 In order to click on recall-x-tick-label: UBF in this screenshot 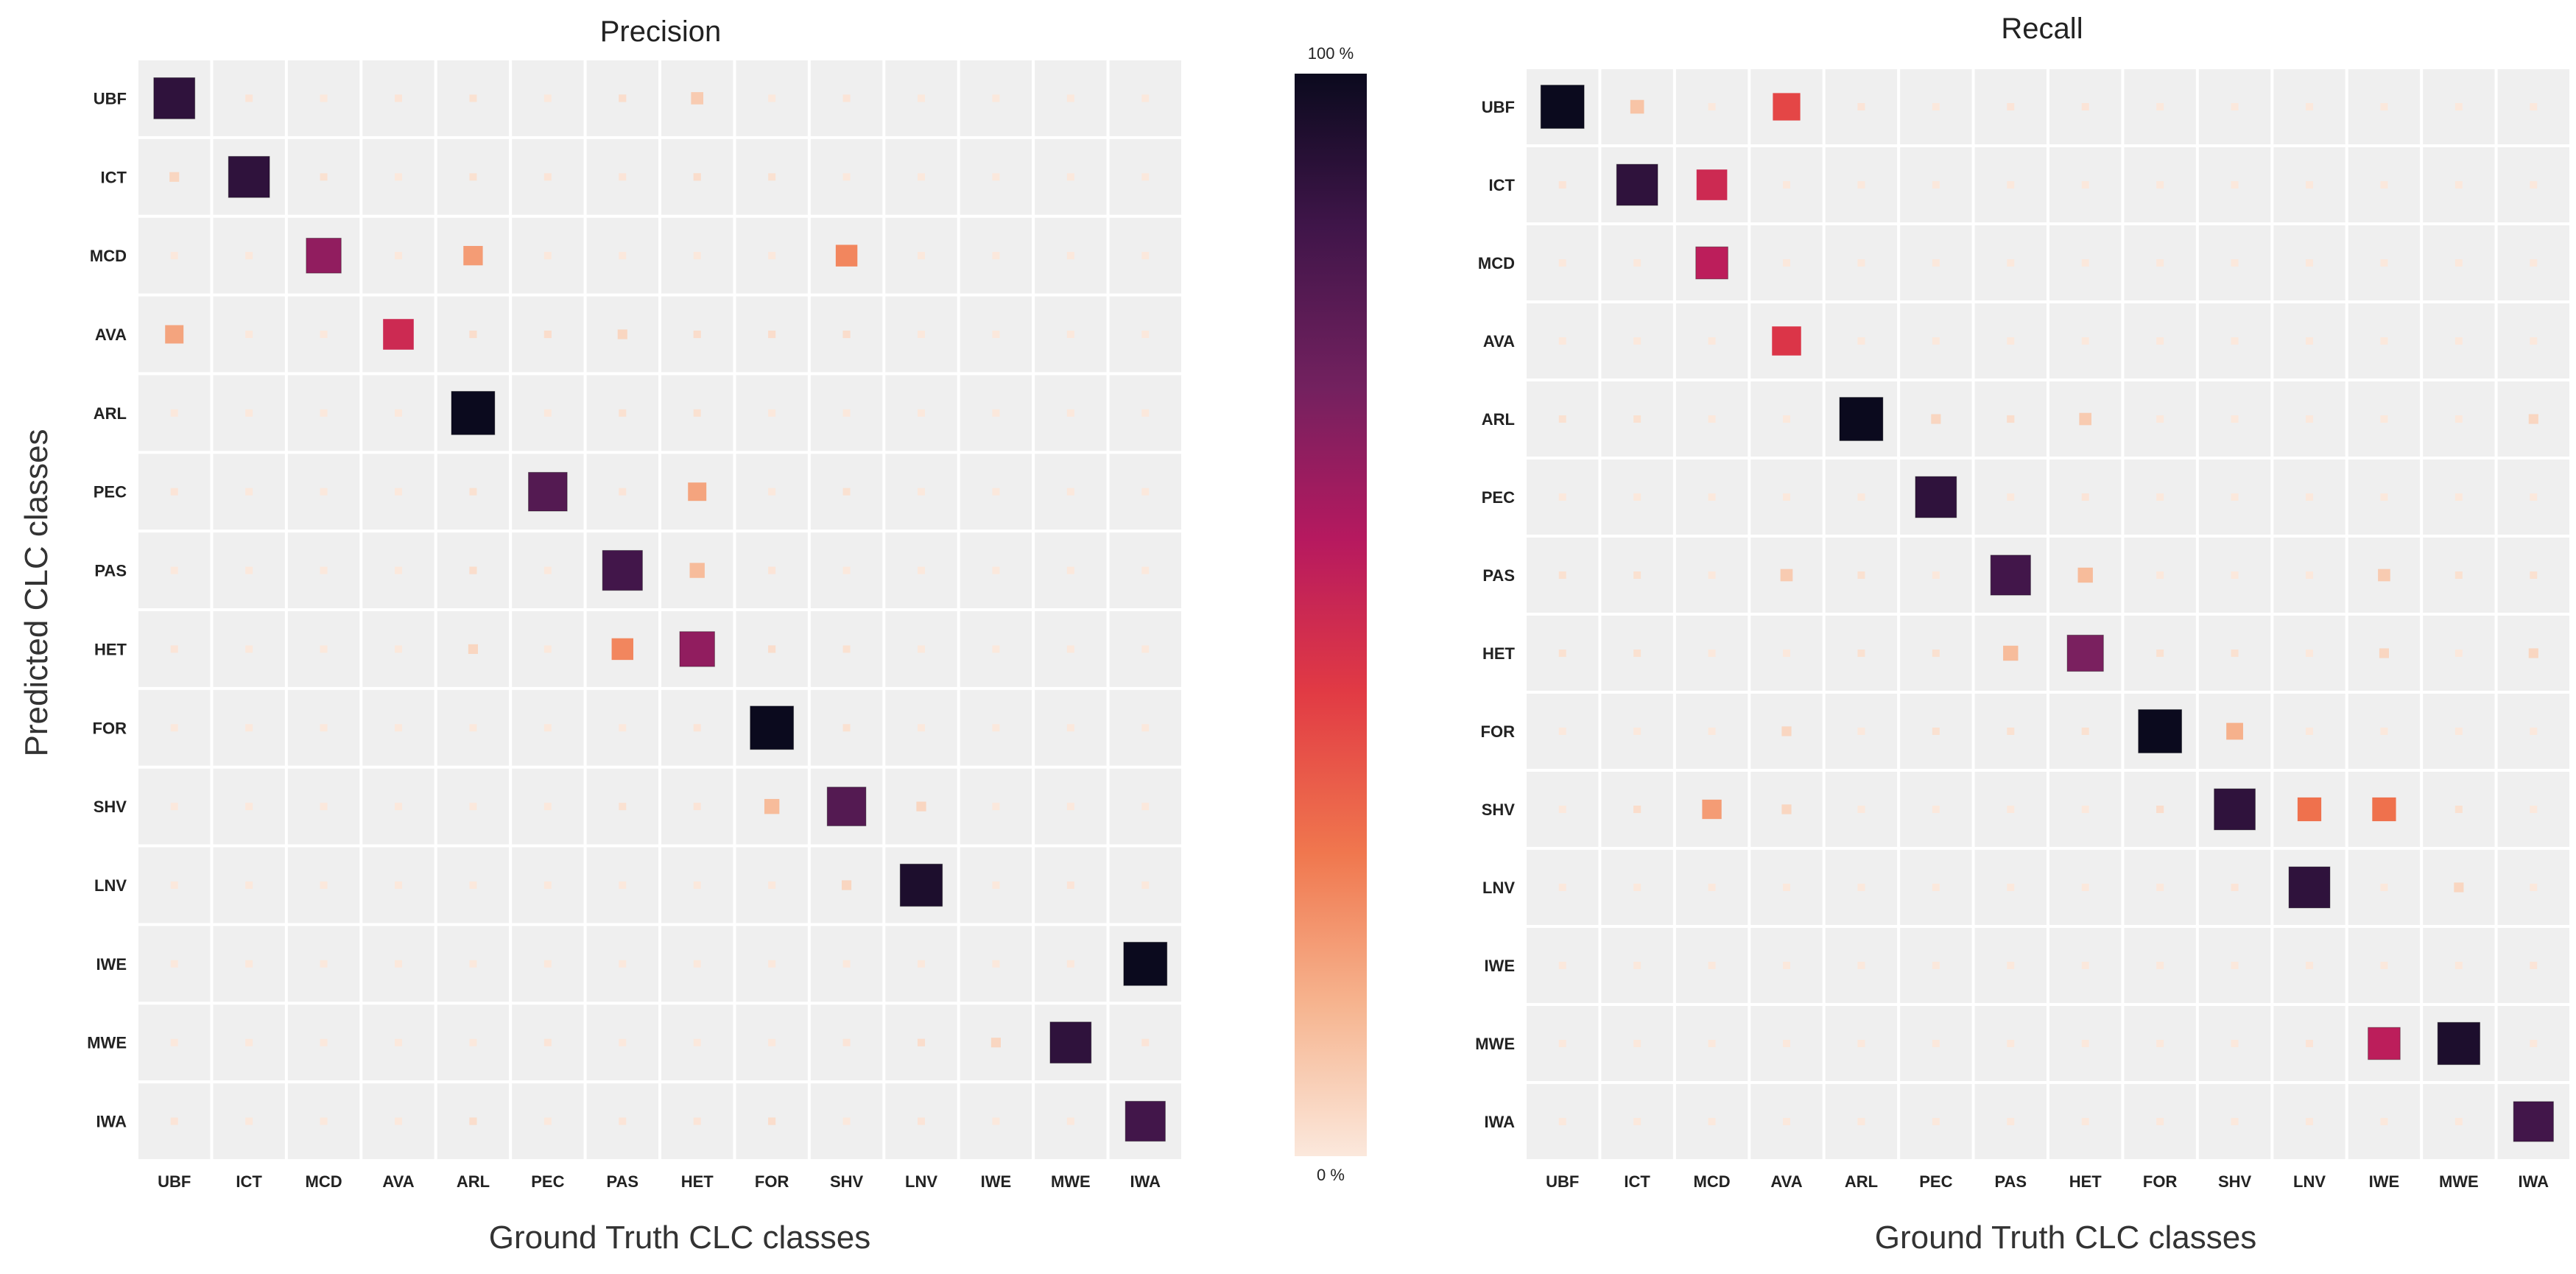, I will do `click(1562, 1181)`.